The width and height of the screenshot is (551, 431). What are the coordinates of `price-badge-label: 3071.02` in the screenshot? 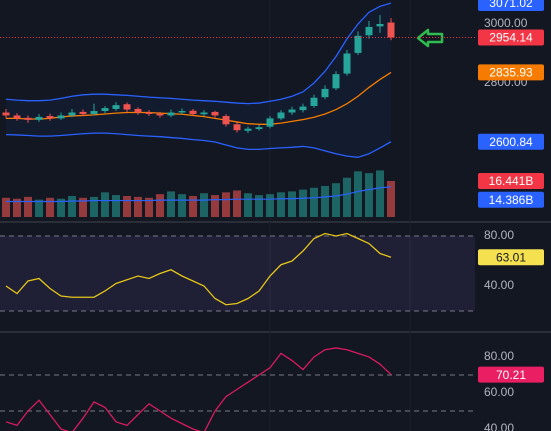 It's located at (511, 5).